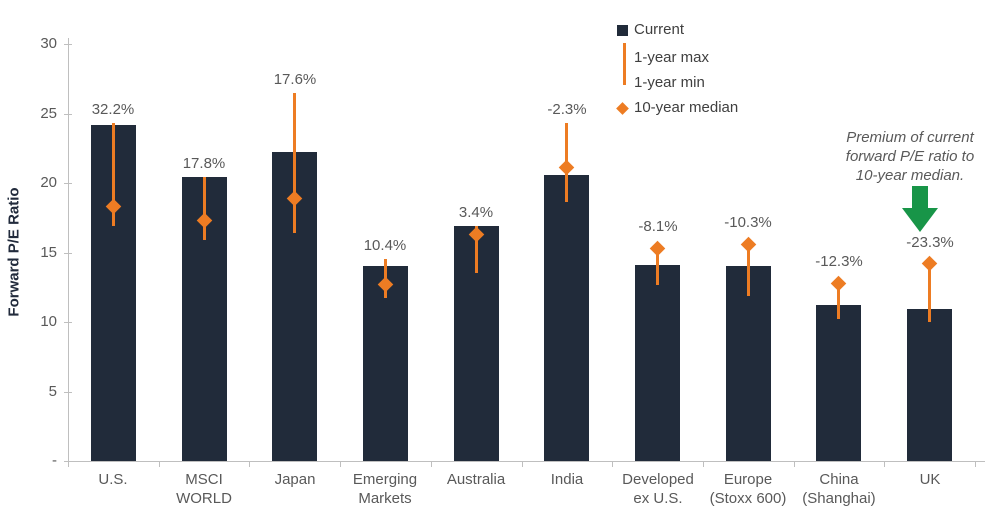  Describe the element at coordinates (748, 498) in the screenshot. I see `x-axis-label: (Stoxx 600)` at that location.